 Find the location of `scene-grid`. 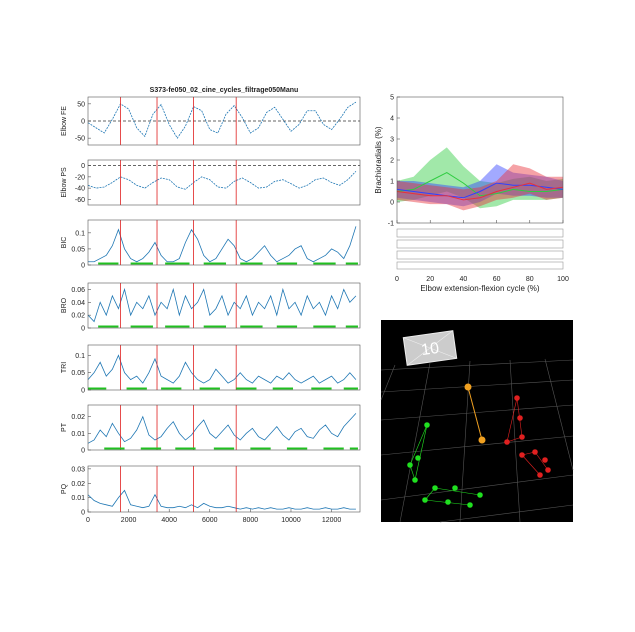

scene-grid is located at coordinates (477, 440).